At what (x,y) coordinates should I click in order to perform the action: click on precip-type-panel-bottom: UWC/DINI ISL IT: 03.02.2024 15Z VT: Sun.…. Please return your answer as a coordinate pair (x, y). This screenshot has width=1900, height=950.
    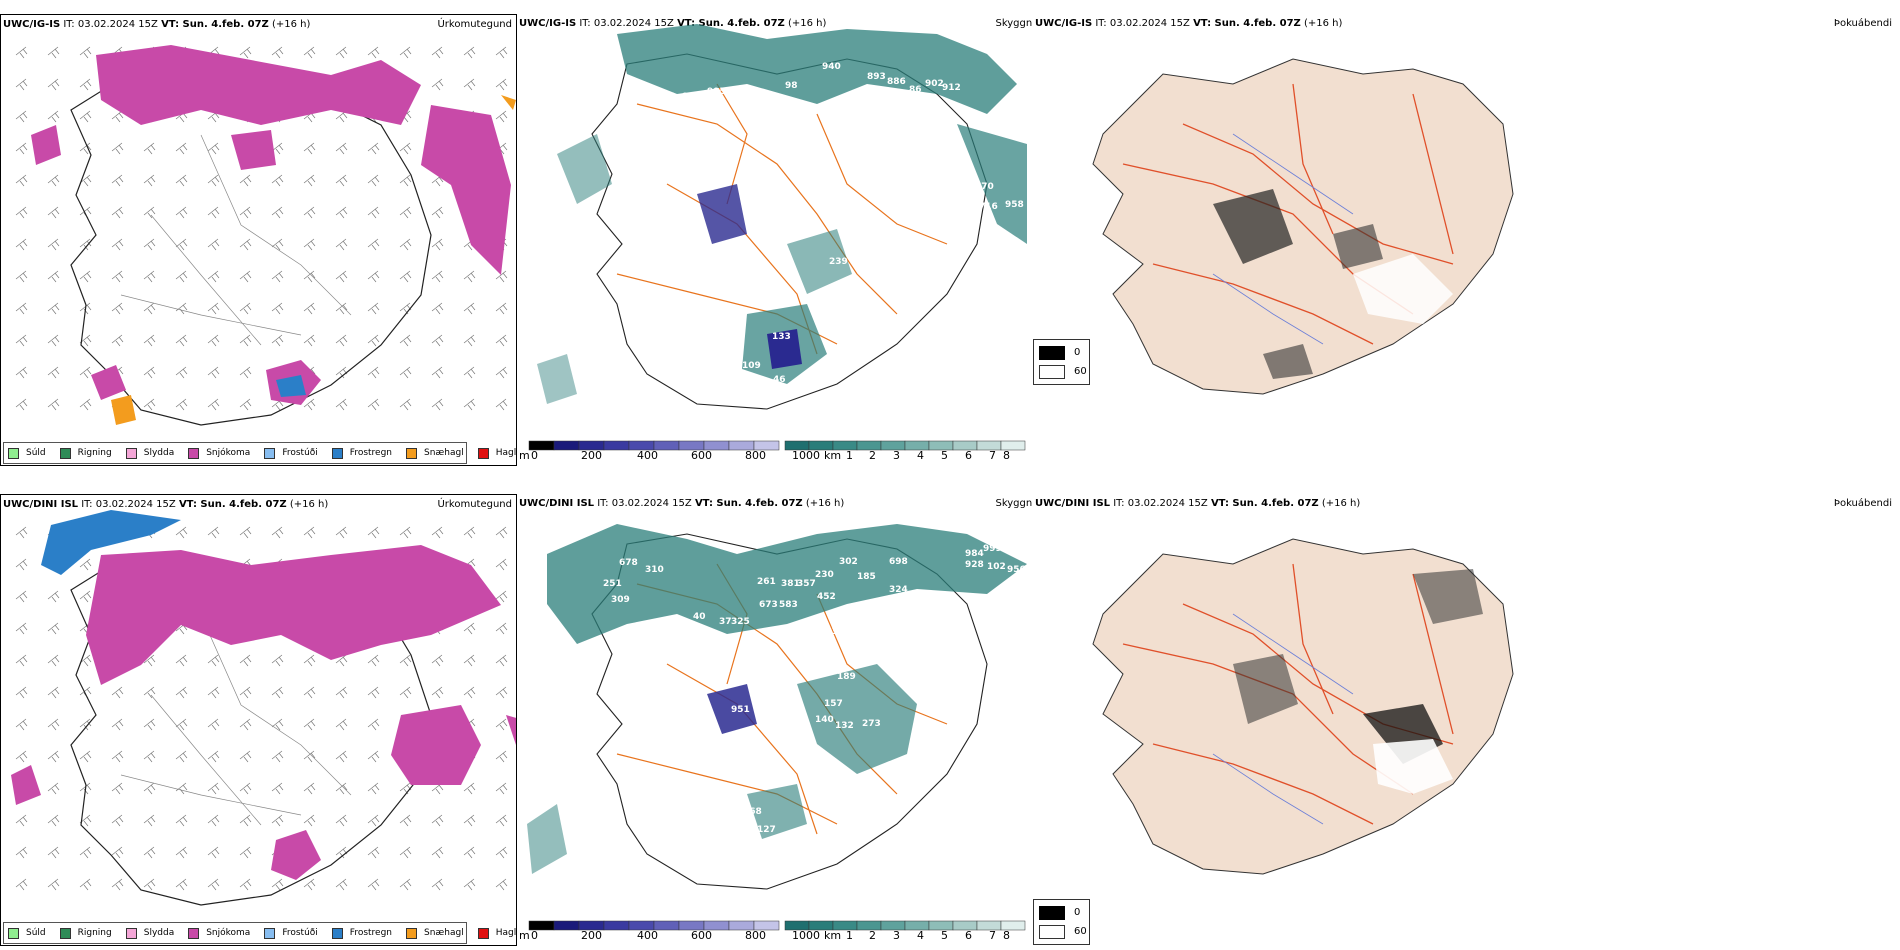
    Looking at the image, I should click on (258, 720).